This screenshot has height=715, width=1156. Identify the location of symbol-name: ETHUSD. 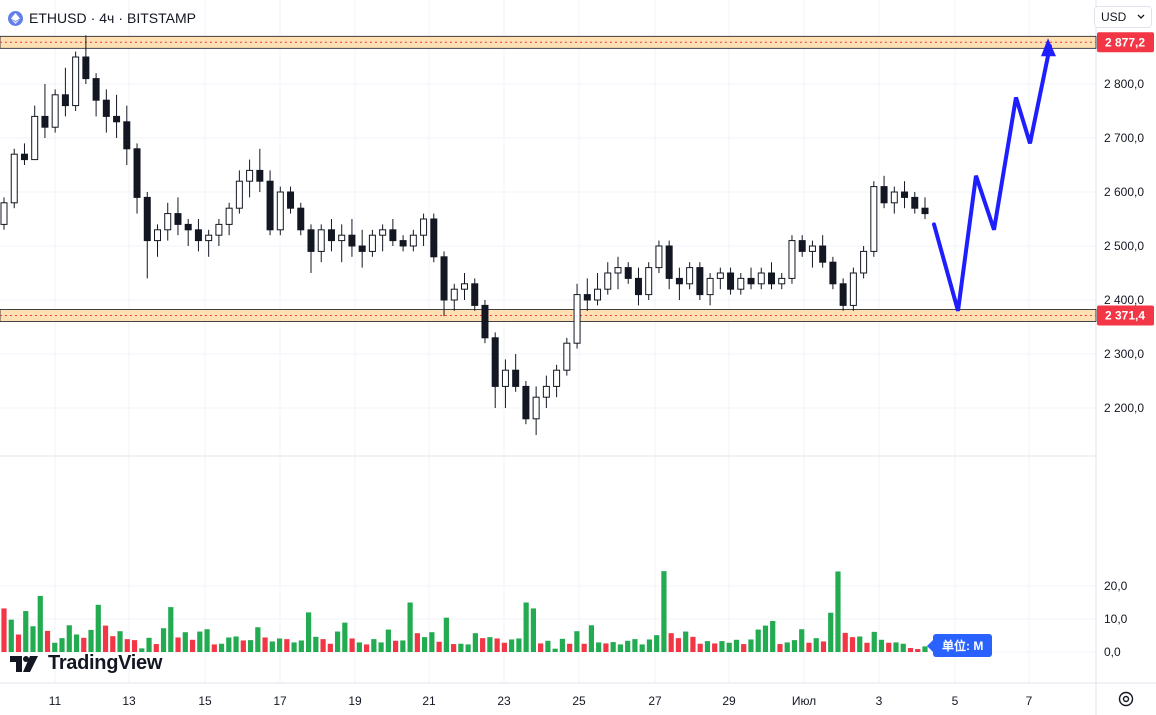
(58, 18).